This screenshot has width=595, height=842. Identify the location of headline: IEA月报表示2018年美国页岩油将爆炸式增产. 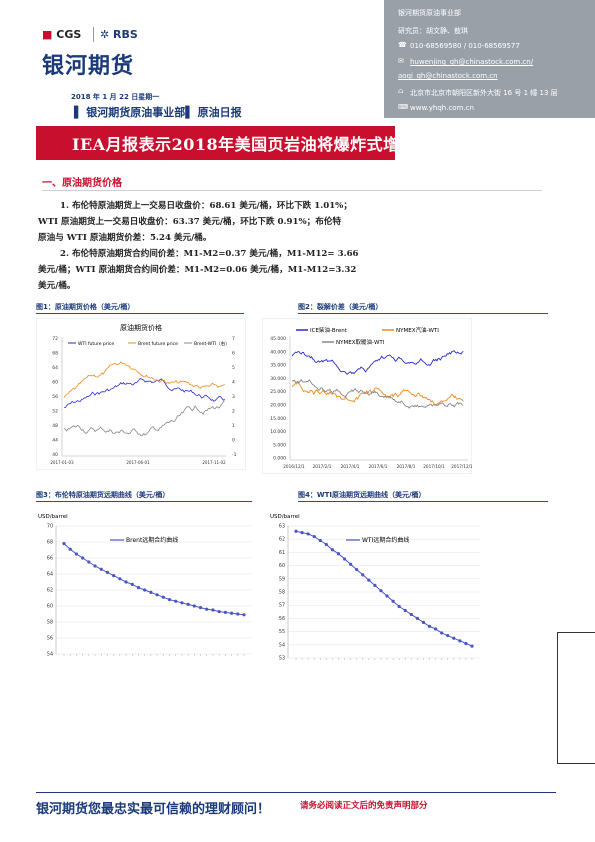
(244, 144).